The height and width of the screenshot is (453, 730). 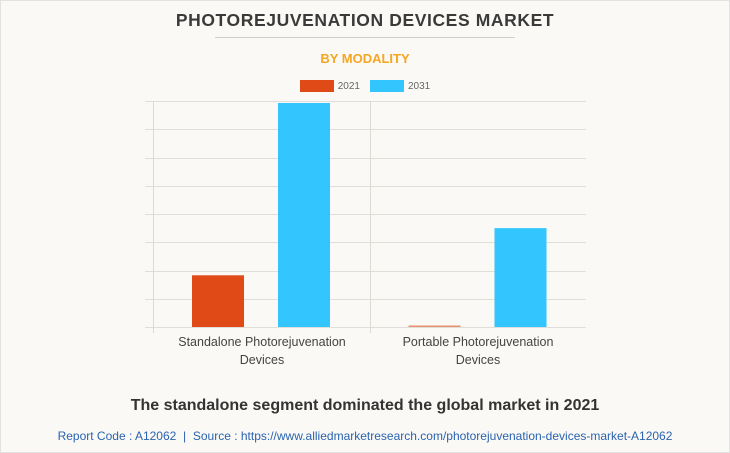 What do you see at coordinates (478, 342) in the screenshot?
I see `x-tick-label-line: Portable Photorejuvenation` at bounding box center [478, 342].